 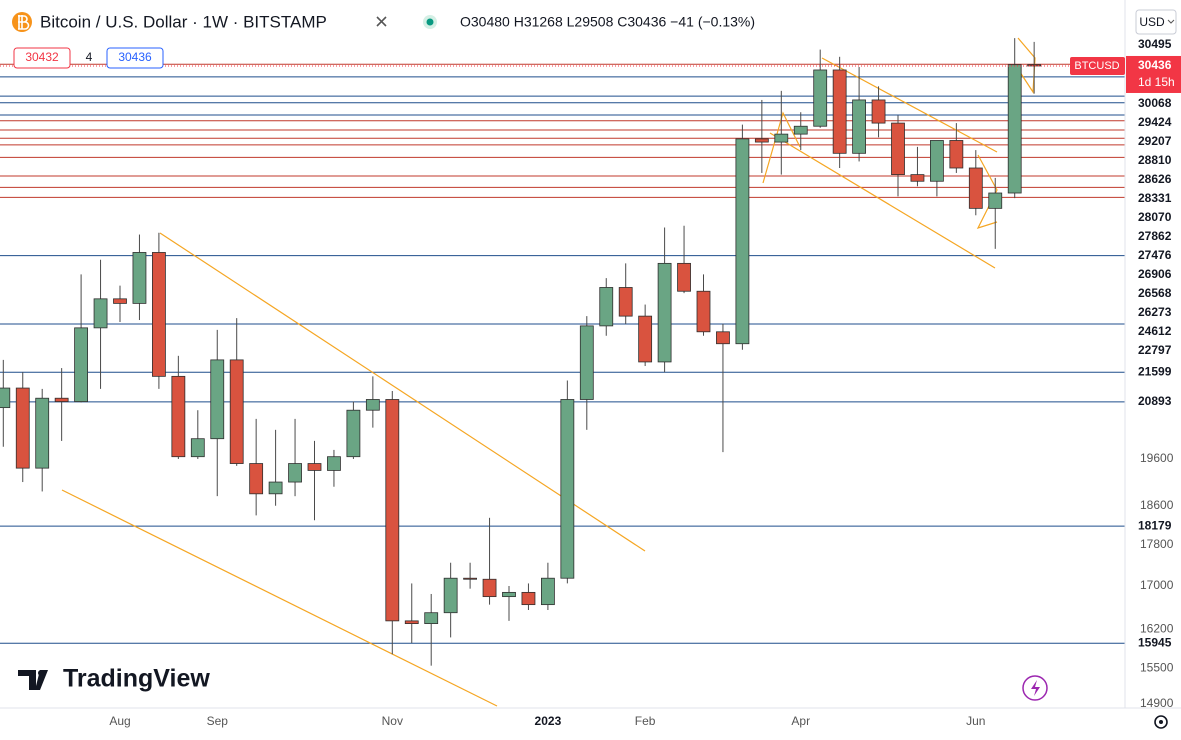 What do you see at coordinates (1157, 458) in the screenshot?
I see `y-tick-label: 19600` at bounding box center [1157, 458].